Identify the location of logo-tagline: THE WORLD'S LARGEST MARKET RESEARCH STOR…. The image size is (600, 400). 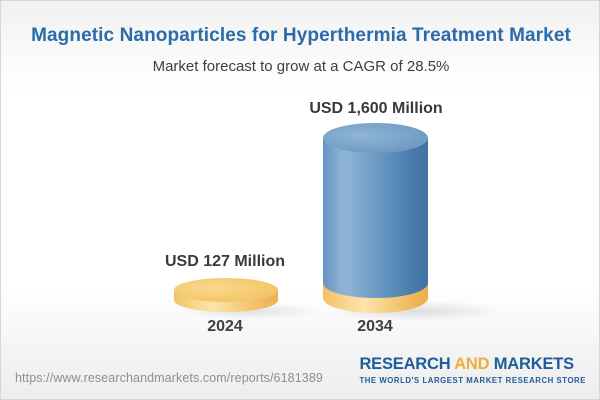
(472, 380).